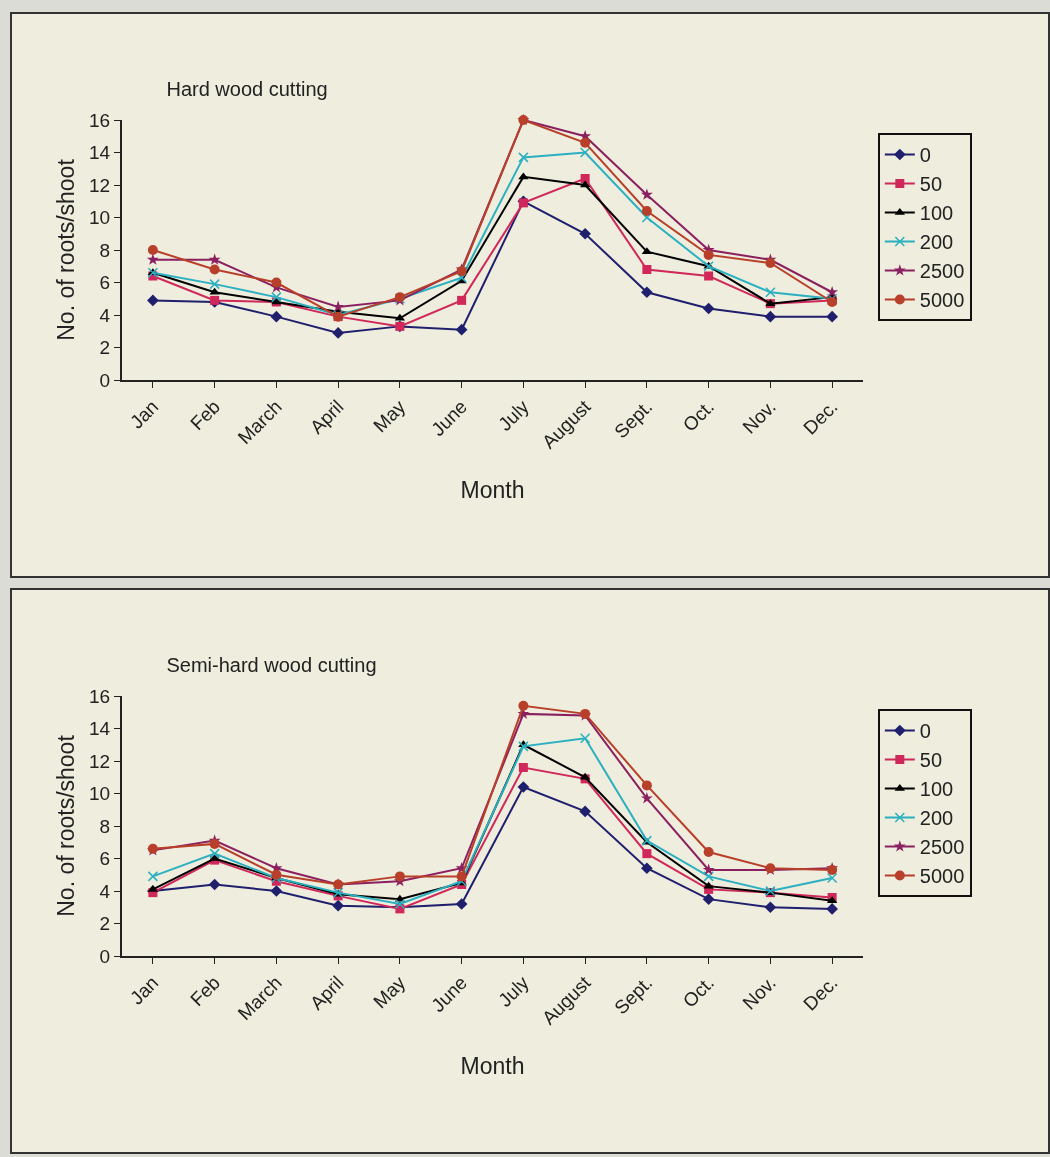 This screenshot has width=1050, height=1157. Describe the element at coordinates (247, 89) in the screenshot. I see `chart-title: Hard wood cutting` at that location.